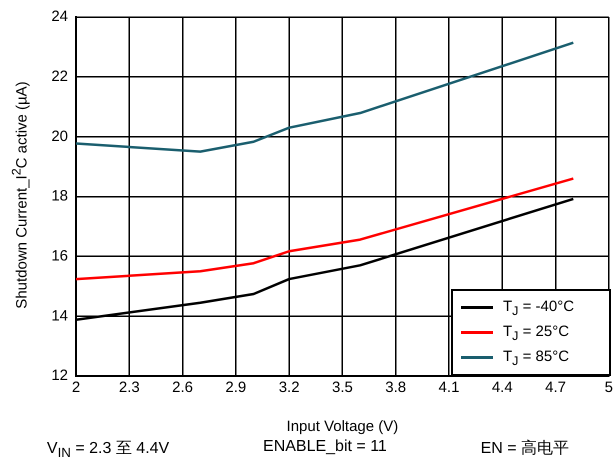  Describe the element at coordinates (129, 387) in the screenshot. I see `x-tick-label: 2.3` at that location.